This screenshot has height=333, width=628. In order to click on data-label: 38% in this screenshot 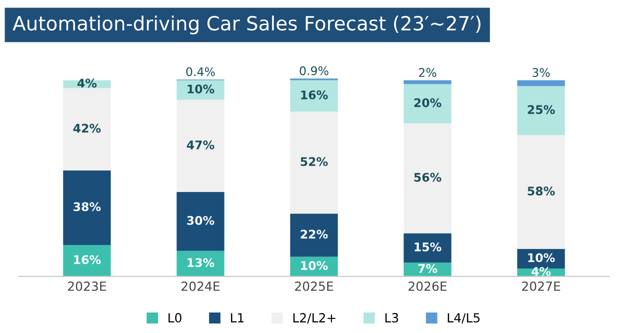, I will do `click(87, 207)`.